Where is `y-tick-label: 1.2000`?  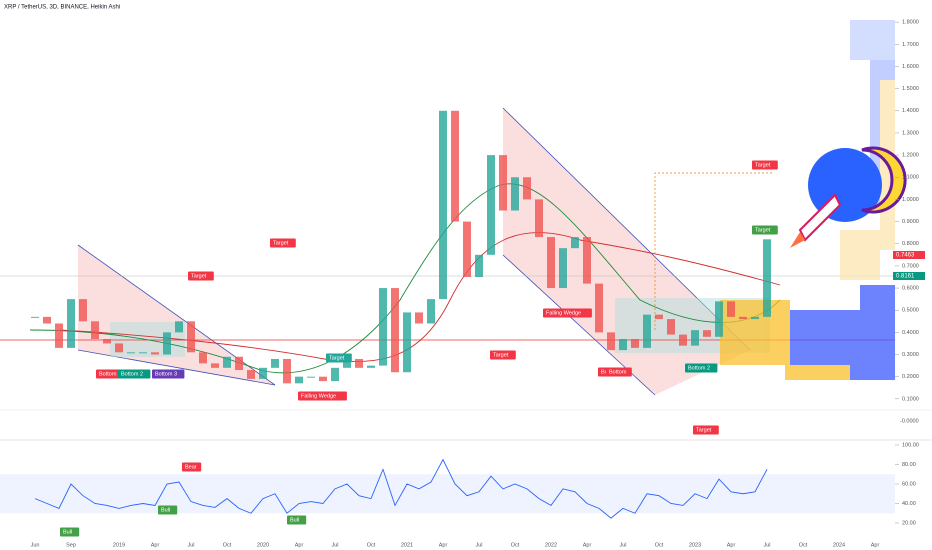 y-tick-label: 1.2000 is located at coordinates (910, 156).